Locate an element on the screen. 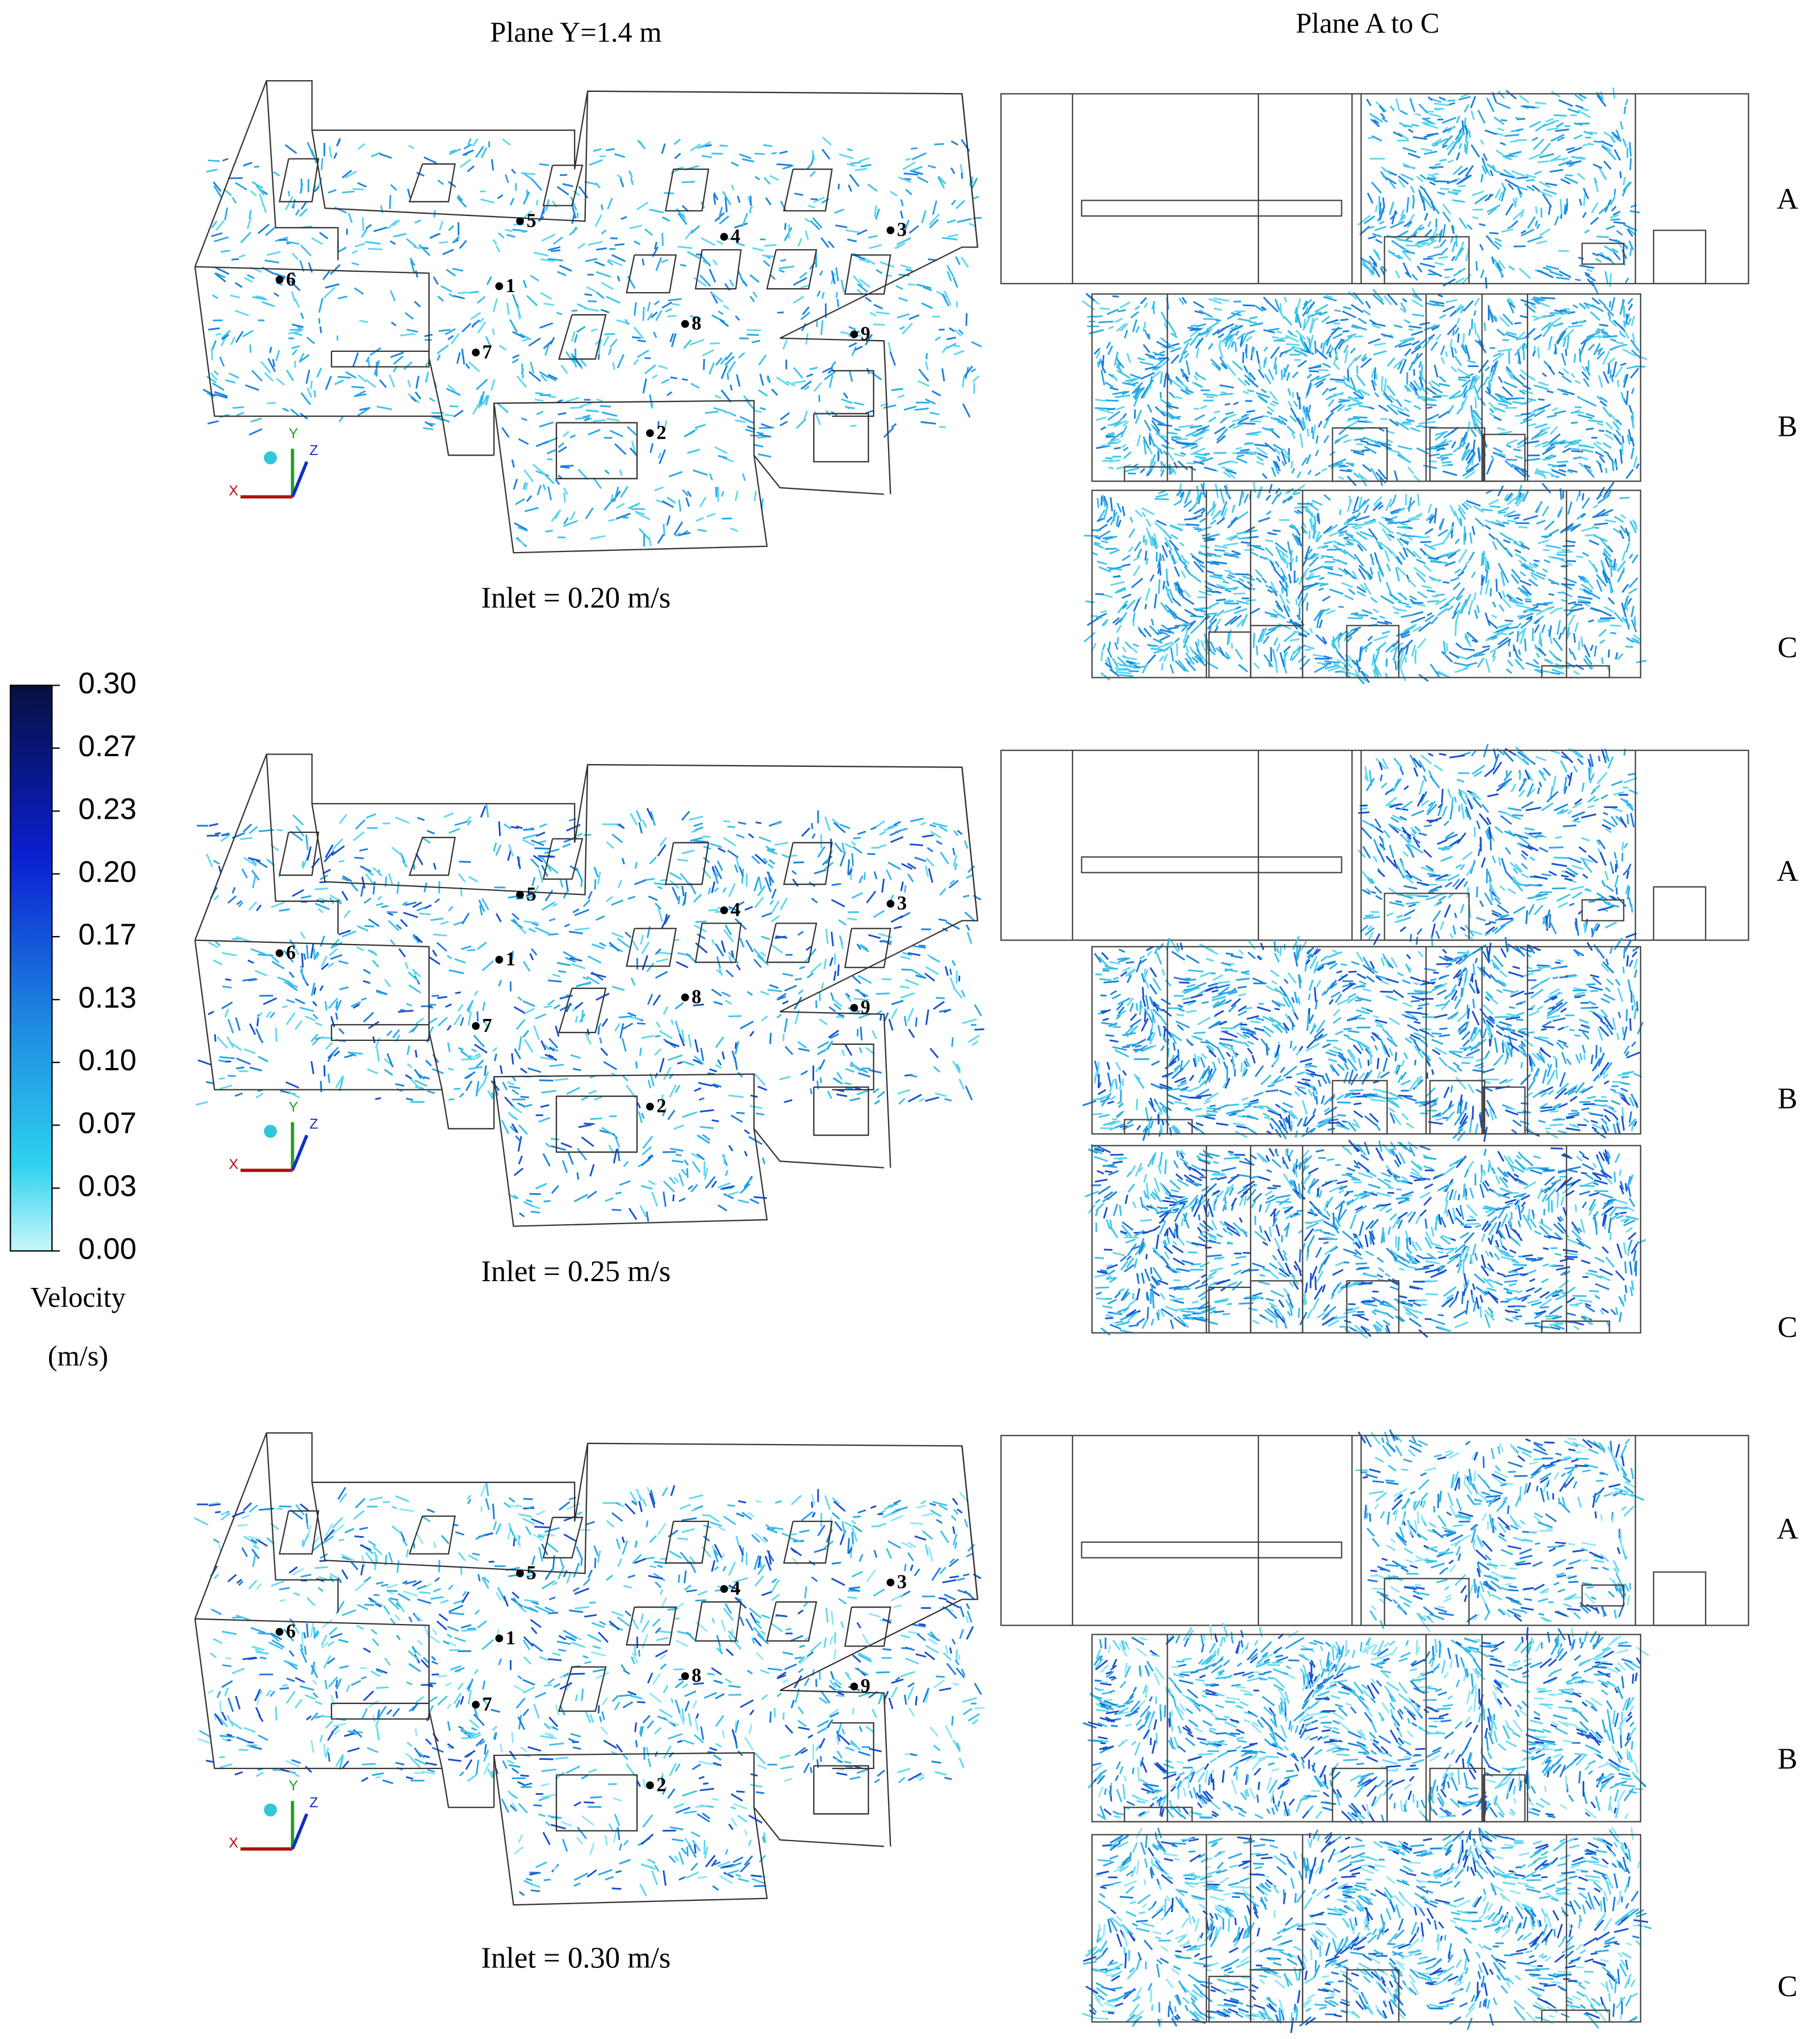 Image resolution: width=1820 pixels, height=2039 pixels. point-label: 7 is located at coordinates (487, 352).